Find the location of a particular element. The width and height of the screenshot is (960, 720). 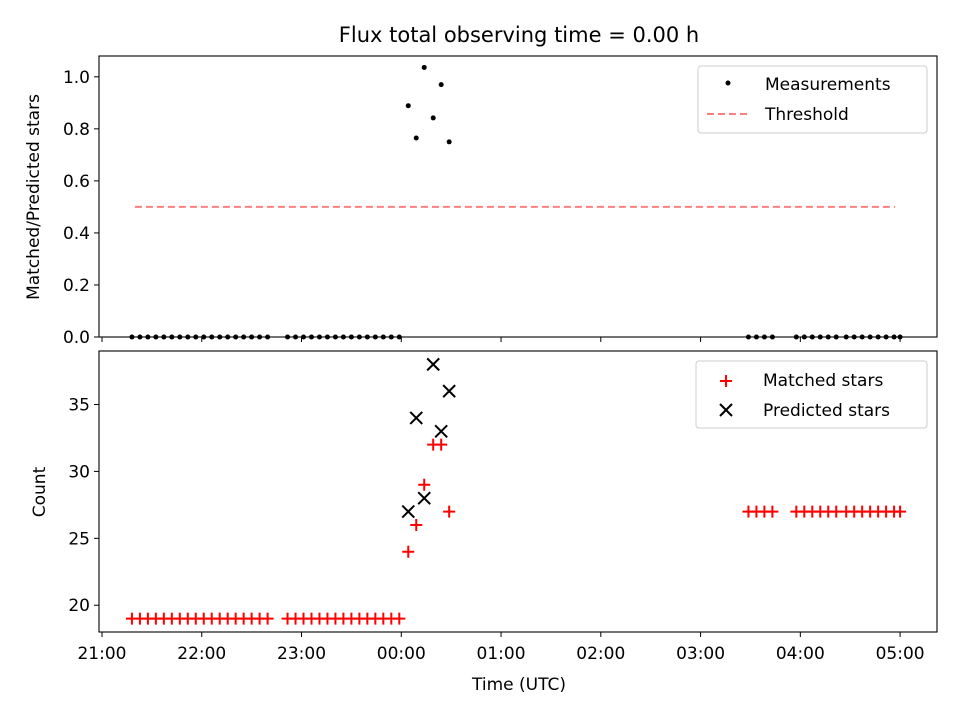

y-tick-label: 0.6 is located at coordinates (76, 182).